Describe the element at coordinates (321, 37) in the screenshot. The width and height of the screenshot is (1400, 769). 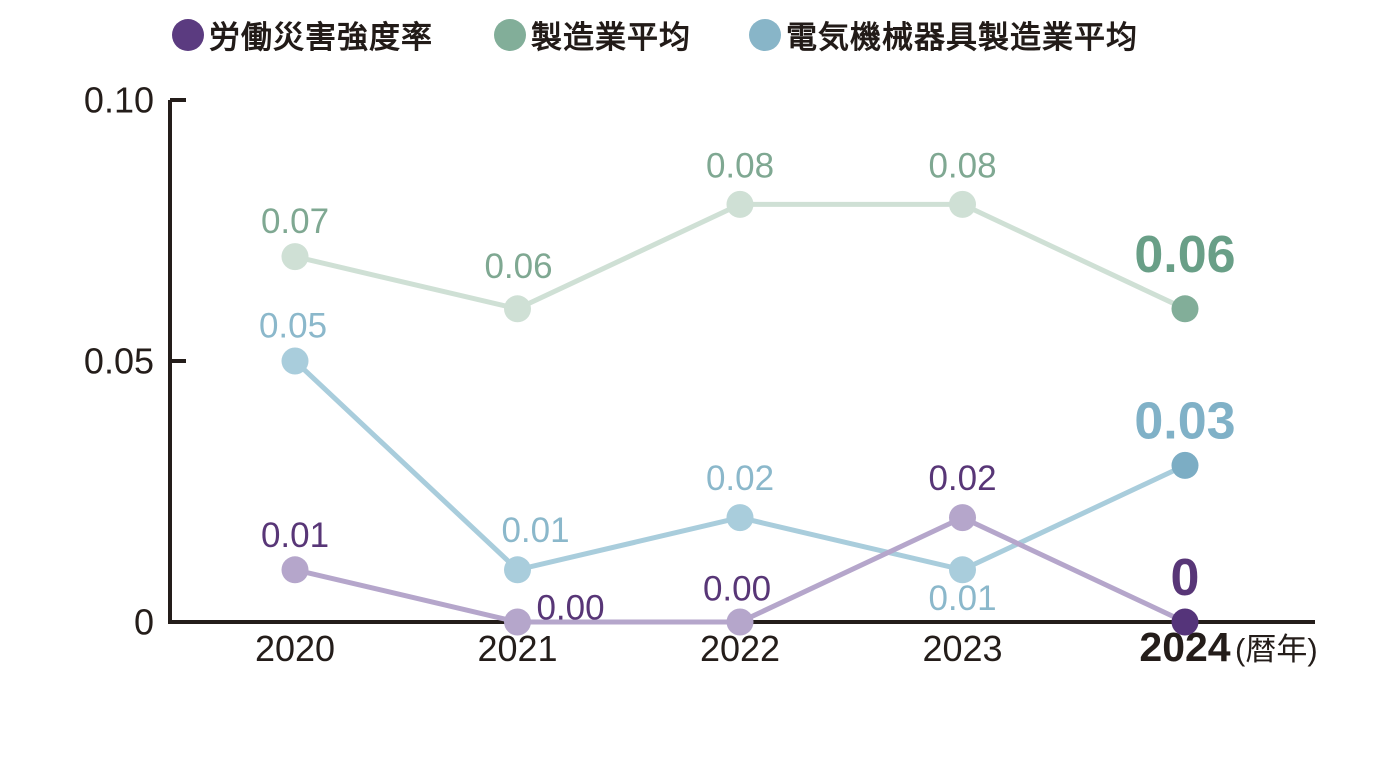
I see `legend-label: 労働災害強度率` at that location.